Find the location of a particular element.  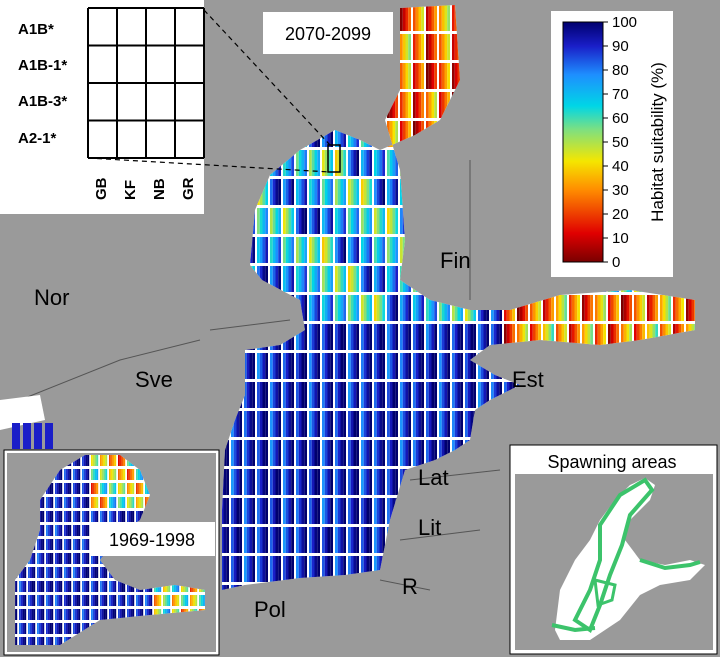

colorbar-tick-label: 40 is located at coordinates (620, 166).